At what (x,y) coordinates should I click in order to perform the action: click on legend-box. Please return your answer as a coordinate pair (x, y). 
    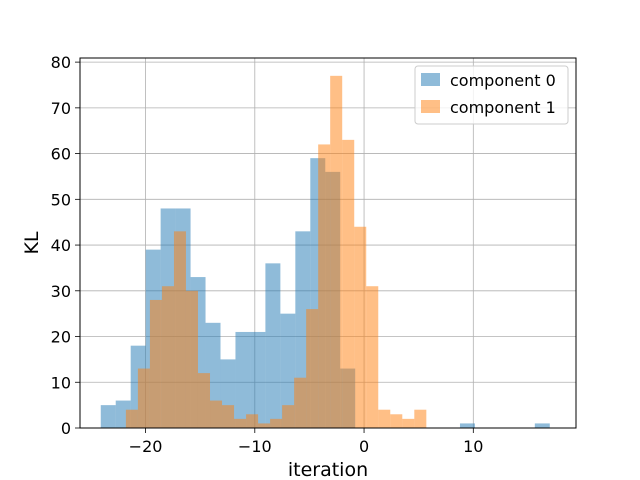
    Looking at the image, I should click on (491, 95).